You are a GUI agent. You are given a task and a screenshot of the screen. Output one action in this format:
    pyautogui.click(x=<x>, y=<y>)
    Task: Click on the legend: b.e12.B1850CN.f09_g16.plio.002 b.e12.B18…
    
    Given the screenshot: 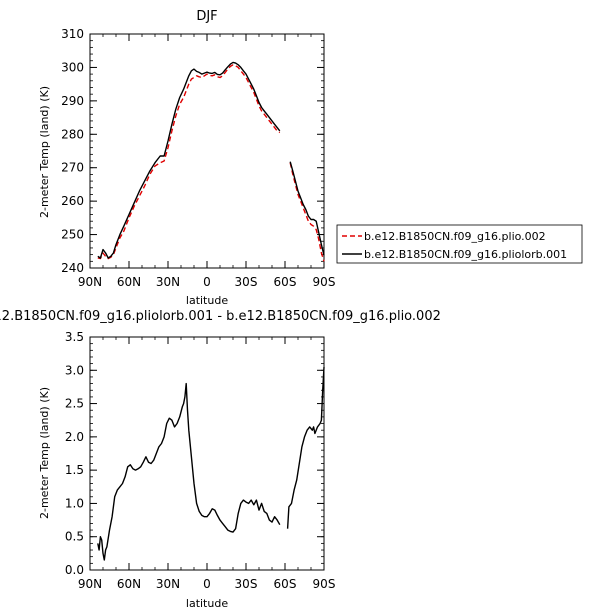 What is the action you would take?
    pyautogui.click(x=459, y=244)
    